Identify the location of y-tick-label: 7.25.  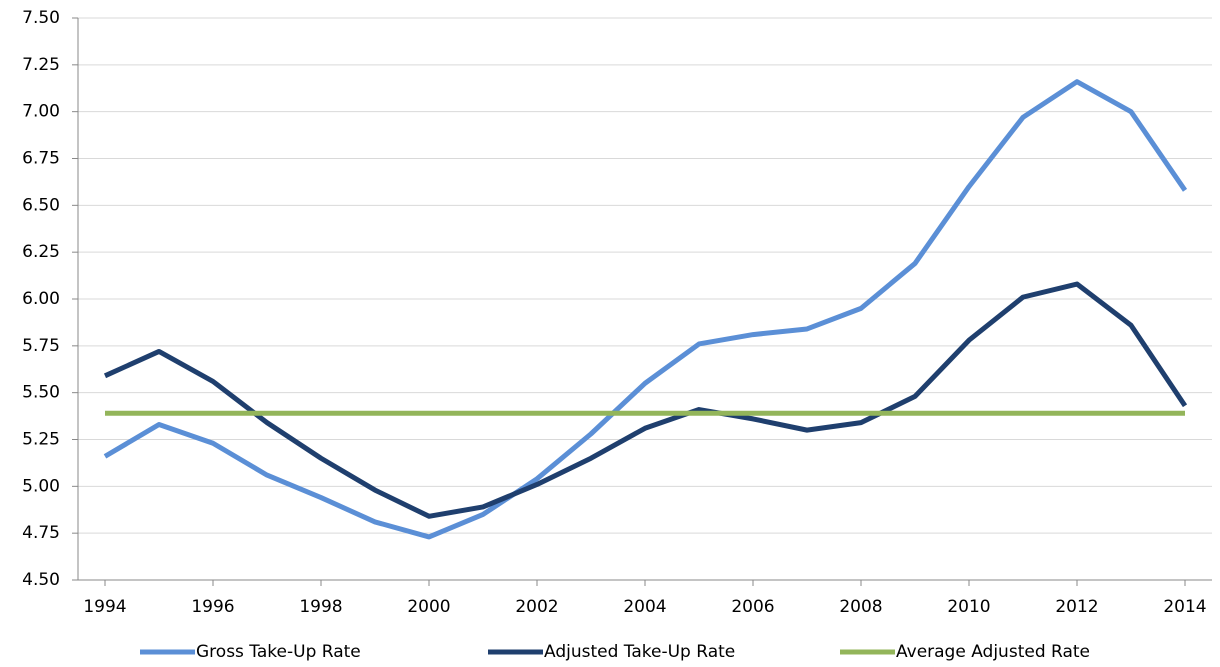
(41, 65).